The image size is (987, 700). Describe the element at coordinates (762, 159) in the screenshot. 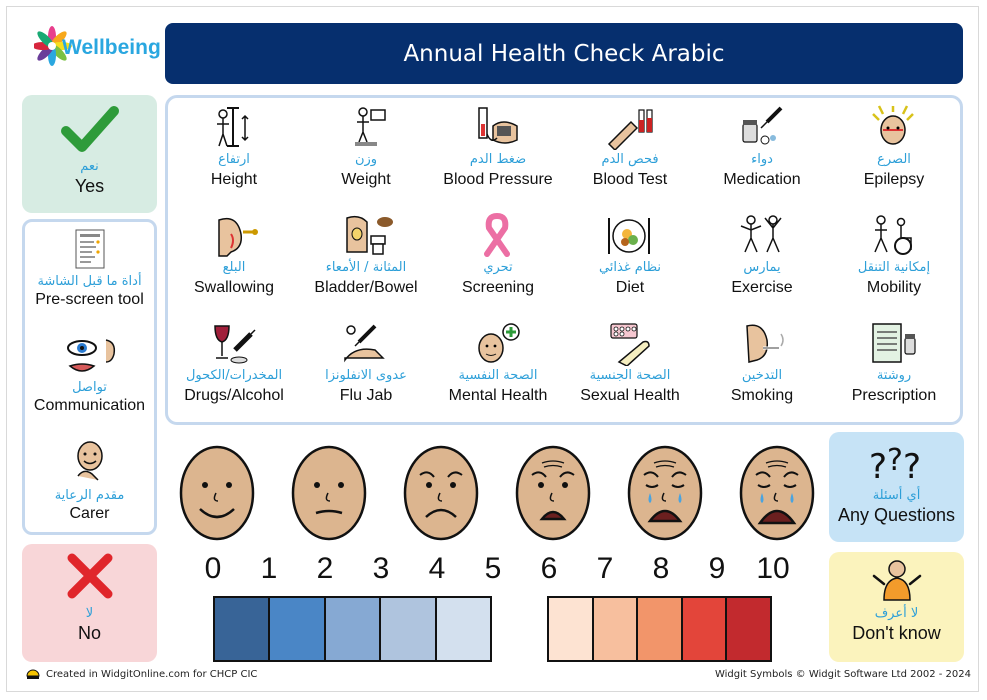

I see `topic-arabic-label: دواء` at that location.